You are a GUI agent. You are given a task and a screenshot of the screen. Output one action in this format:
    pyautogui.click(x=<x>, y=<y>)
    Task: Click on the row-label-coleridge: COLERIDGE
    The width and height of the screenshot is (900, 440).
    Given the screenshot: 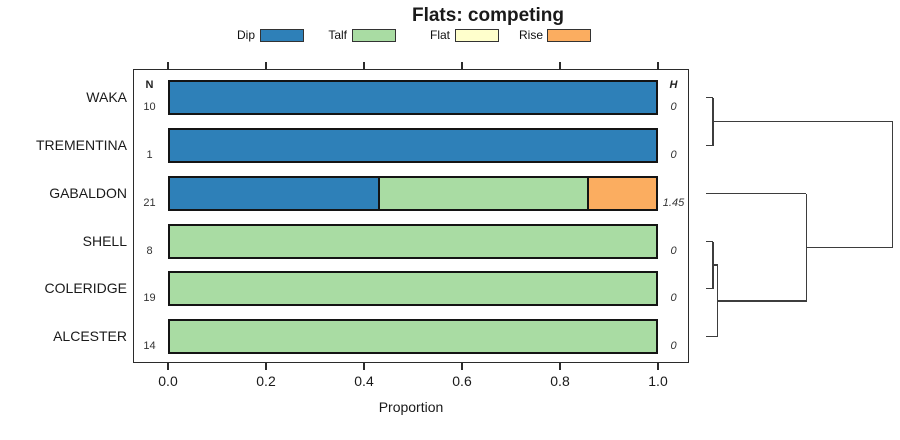 What is the action you would take?
    pyautogui.click(x=85, y=288)
    